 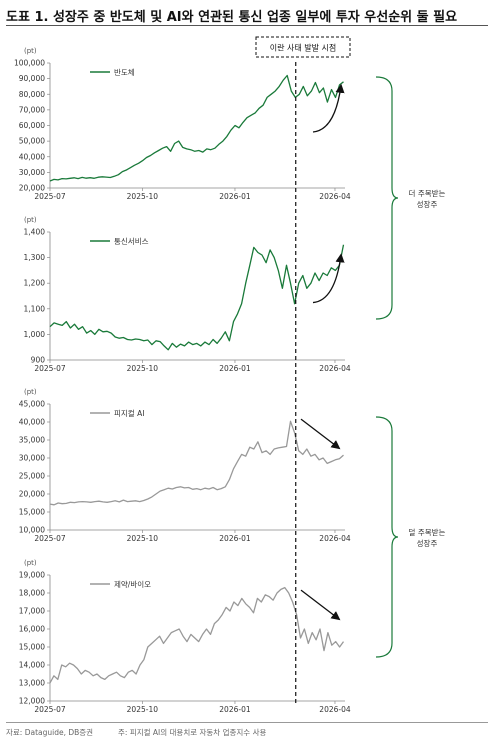 I want to click on y-tick-label: 17,000, so click(x=32, y=611).